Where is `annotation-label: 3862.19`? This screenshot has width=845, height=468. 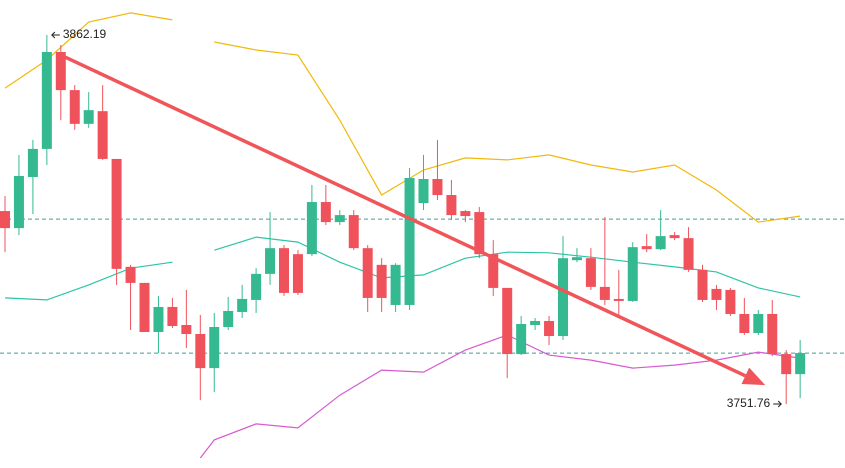
annotation-label: 3862.19 is located at coordinates (85, 34).